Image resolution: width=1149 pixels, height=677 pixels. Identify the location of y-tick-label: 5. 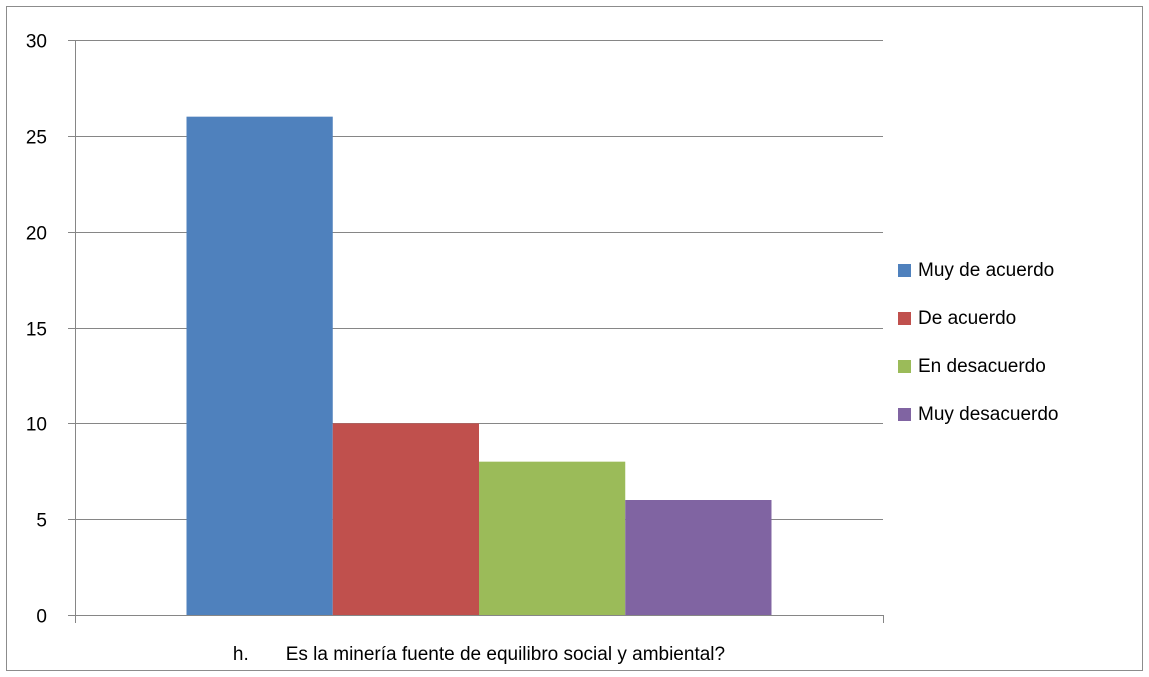
(41, 521).